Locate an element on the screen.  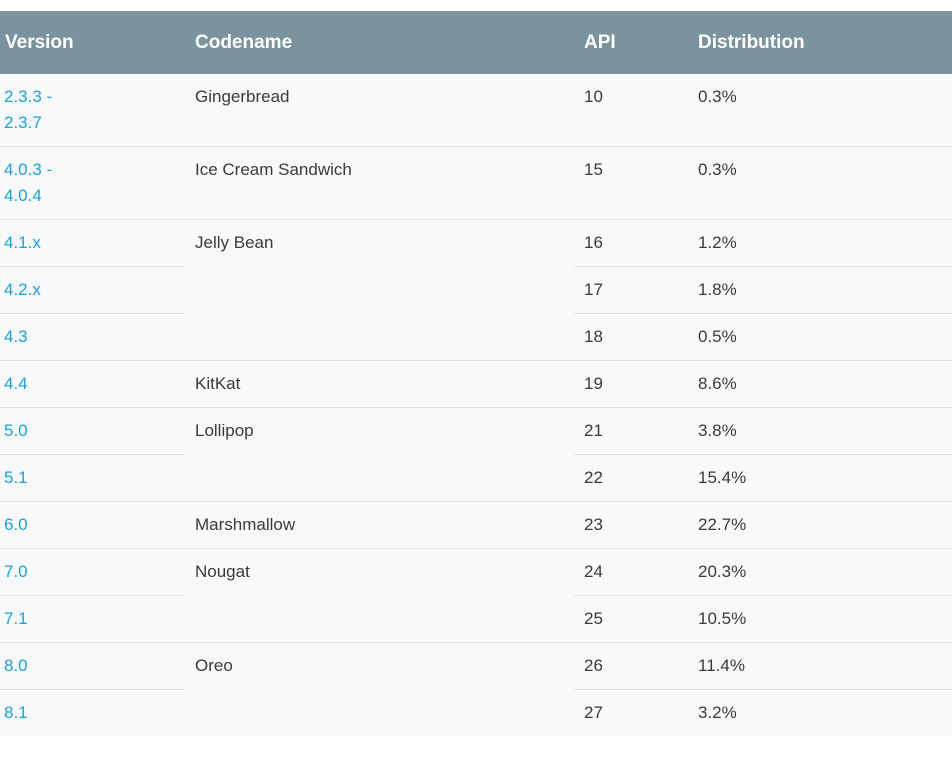
codename-cell: Jelly Bean is located at coordinates (379, 290).